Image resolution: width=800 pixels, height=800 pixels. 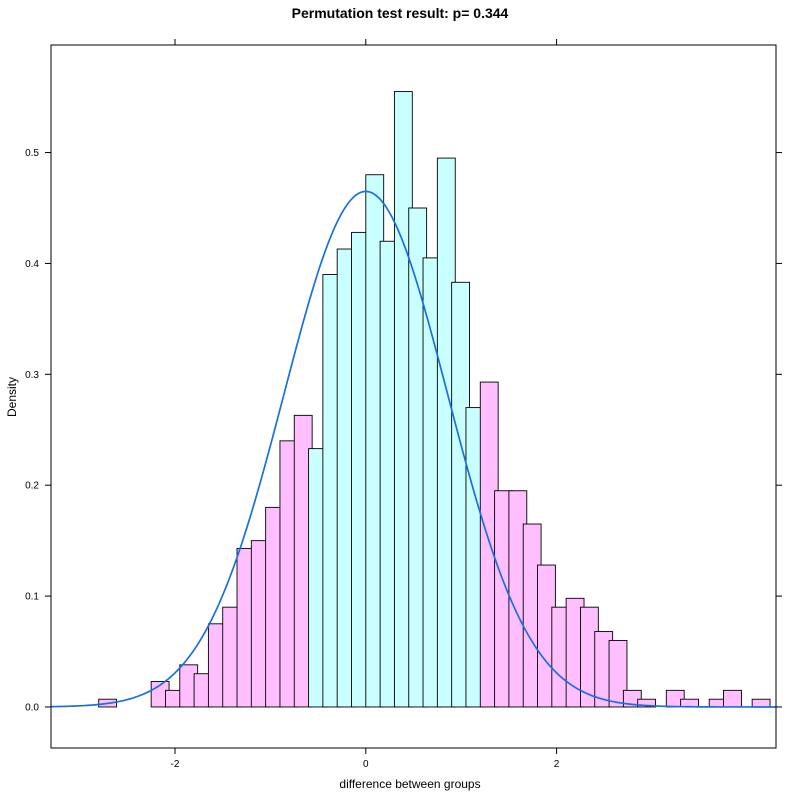 What do you see at coordinates (32, 597) in the screenshot?
I see `y-tick-label-1: 0.1` at bounding box center [32, 597].